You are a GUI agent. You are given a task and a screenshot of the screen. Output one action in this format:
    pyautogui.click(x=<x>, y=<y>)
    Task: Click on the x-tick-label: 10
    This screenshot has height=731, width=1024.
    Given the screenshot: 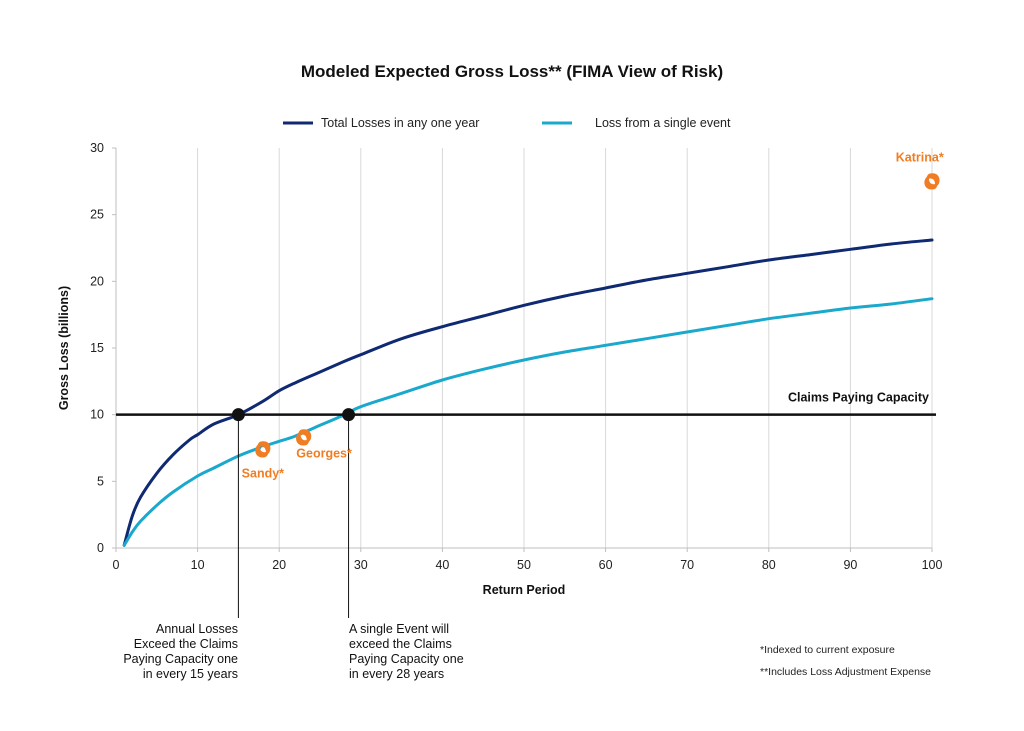 What is the action you would take?
    pyautogui.click(x=198, y=565)
    